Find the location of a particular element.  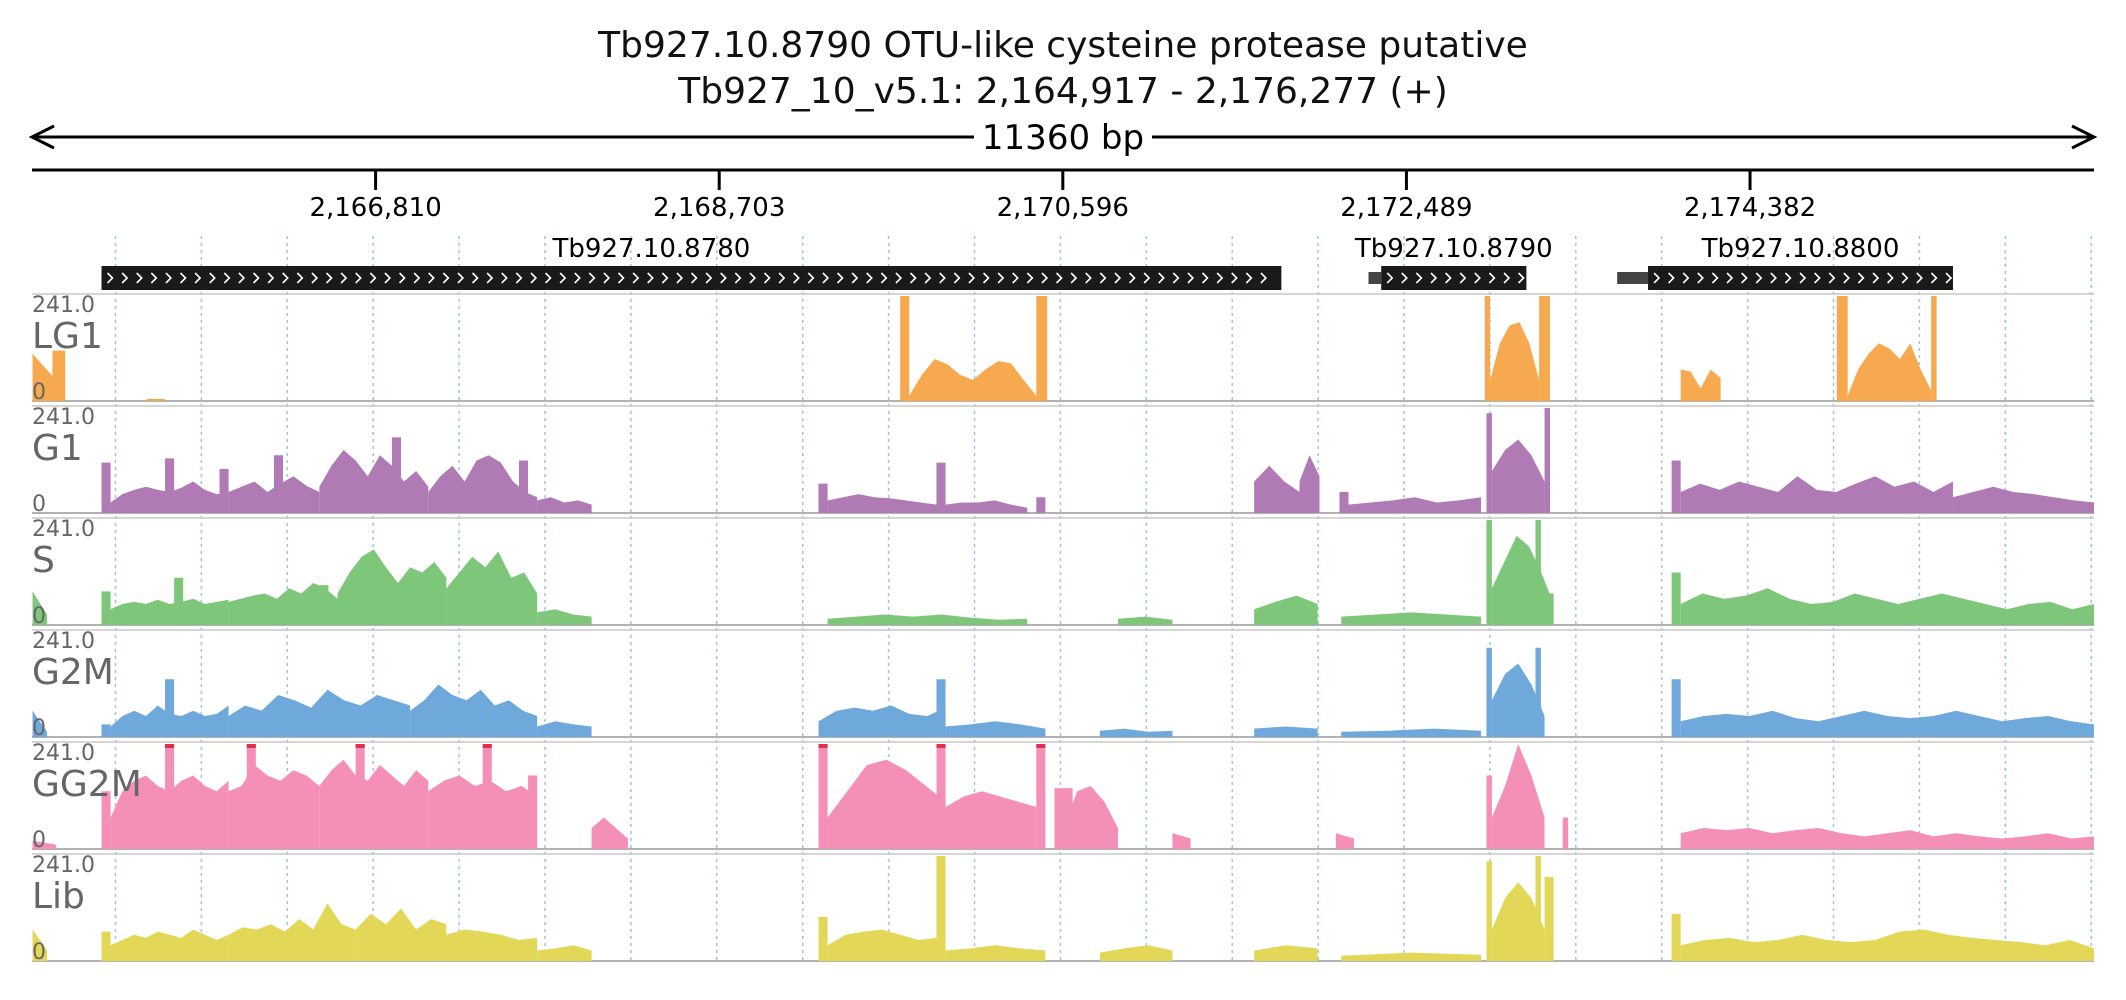

track-name: LG1 is located at coordinates (67, 336).